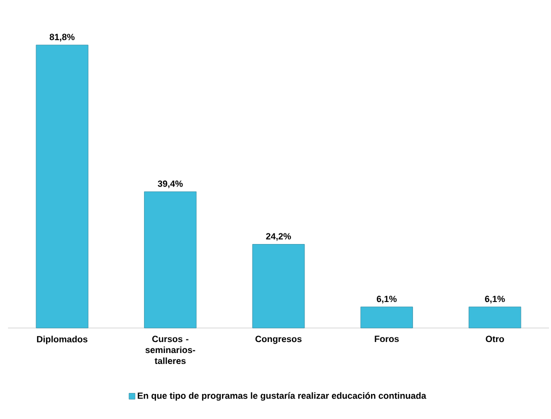 The width and height of the screenshot is (551, 419). Describe the element at coordinates (62, 340) in the screenshot. I see `x-tick-label: Diplomados` at that location.